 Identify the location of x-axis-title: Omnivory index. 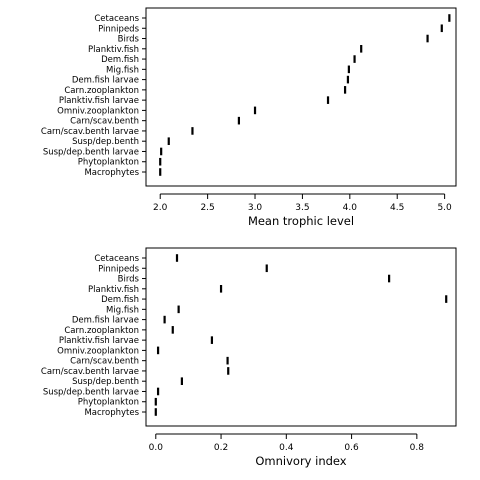
(300, 461).